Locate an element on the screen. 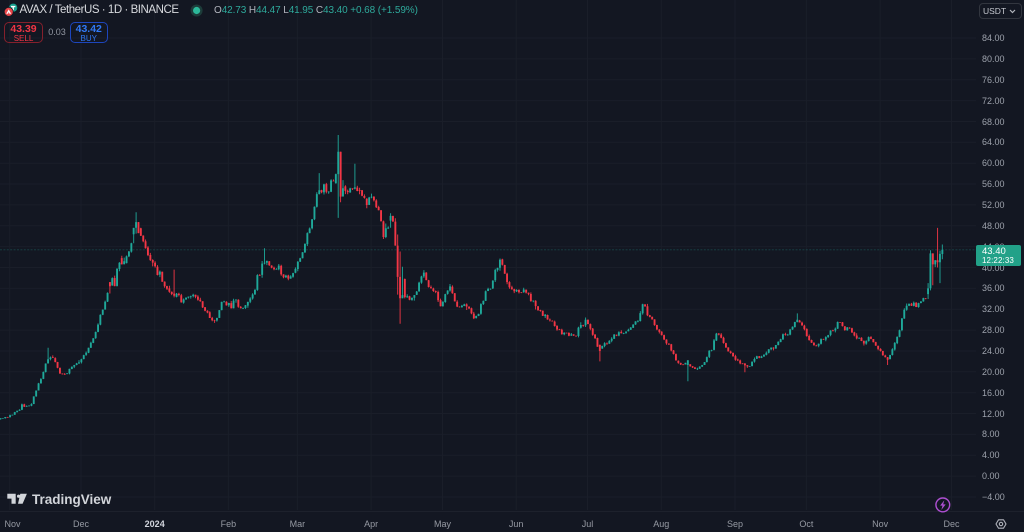  svg-text: TradingView is located at coordinates (72, 499).